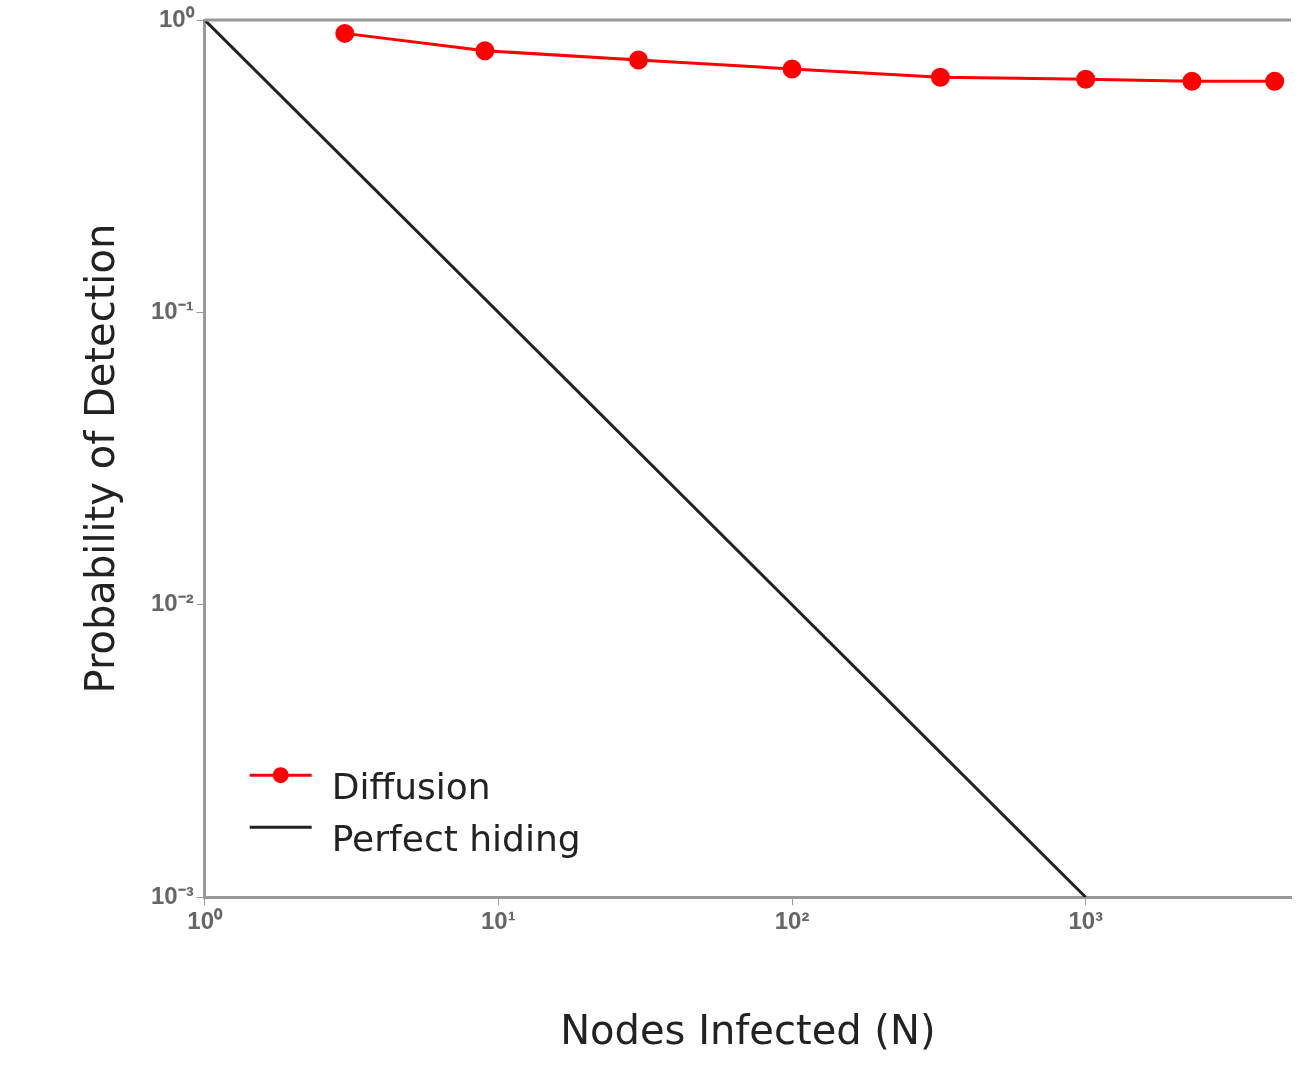 The height and width of the screenshot is (1083, 1302). What do you see at coordinates (748, 1030) in the screenshot?
I see `x-axis-title: Nodes Infected (N)` at bounding box center [748, 1030].